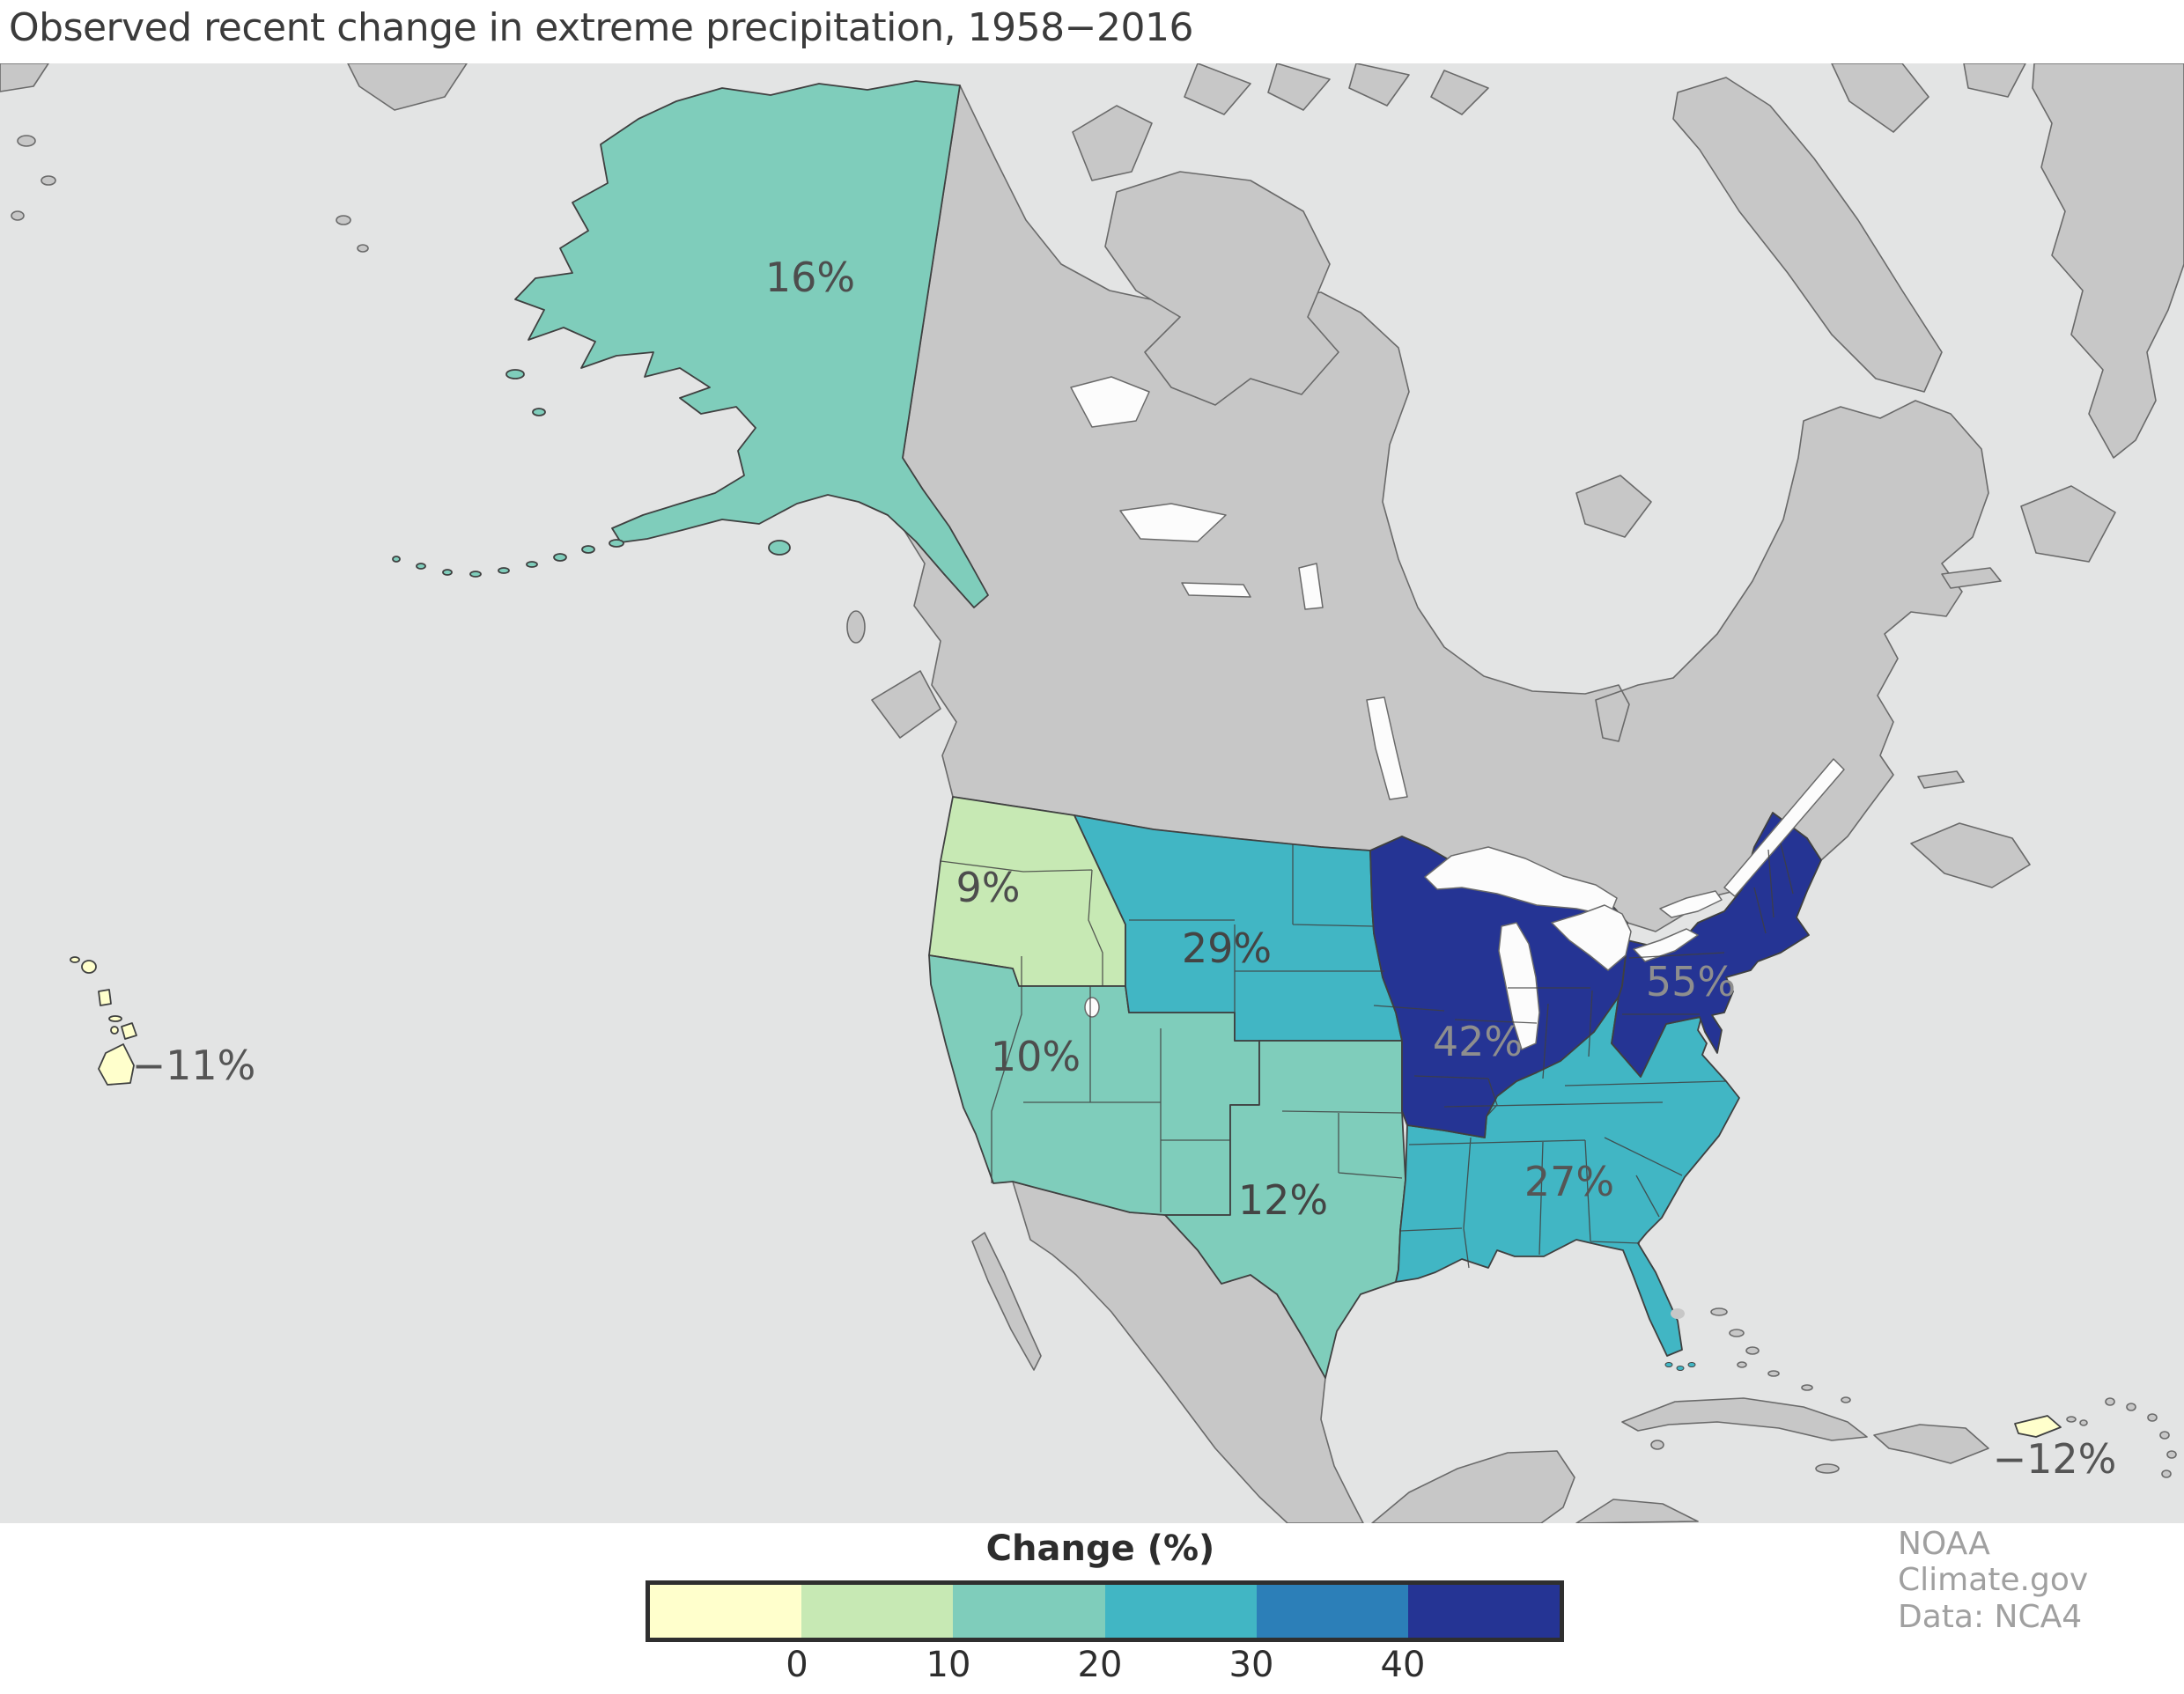 Image resolution: width=2184 pixels, height=1694 pixels. What do you see at coordinates (2108, 261) in the screenshot?
I see `greenland` at bounding box center [2108, 261].